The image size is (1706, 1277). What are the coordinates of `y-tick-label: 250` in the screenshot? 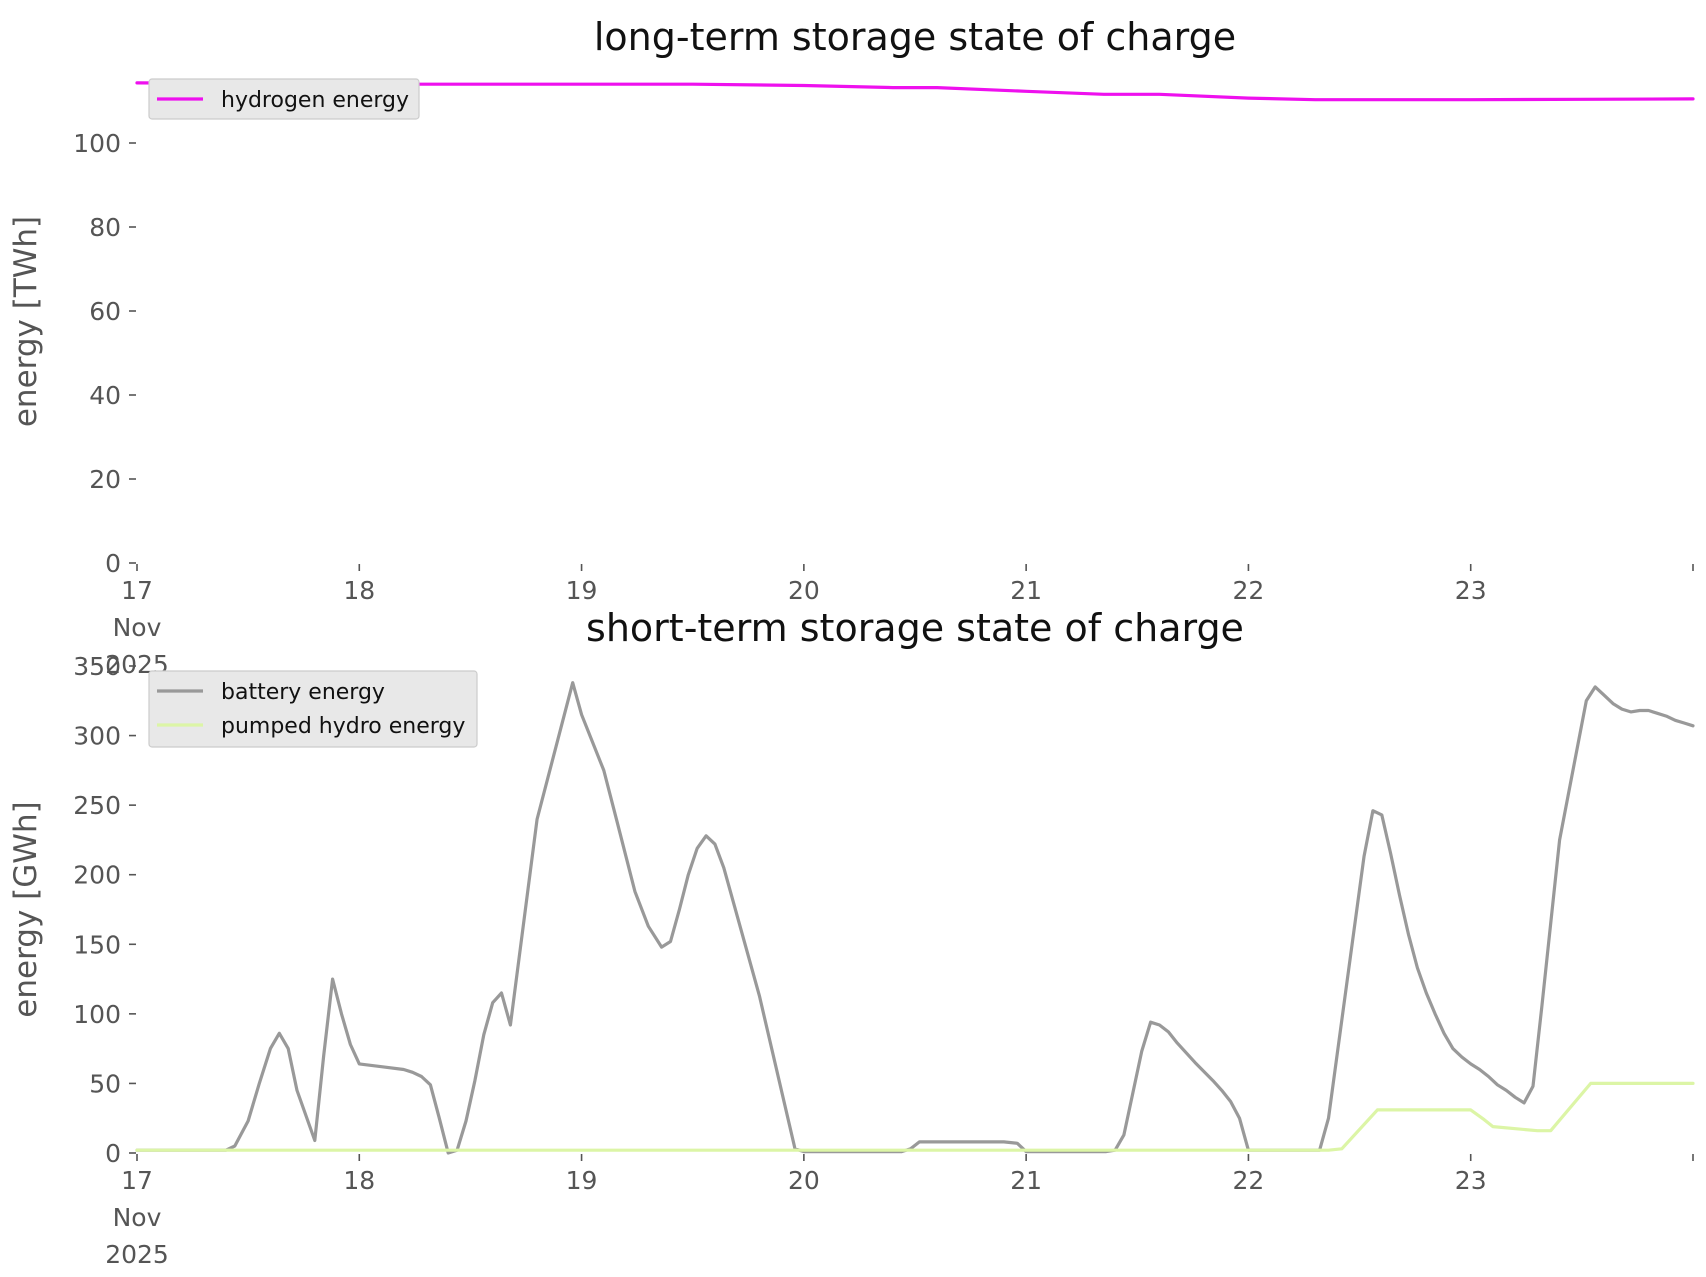 It's located at (97, 805).